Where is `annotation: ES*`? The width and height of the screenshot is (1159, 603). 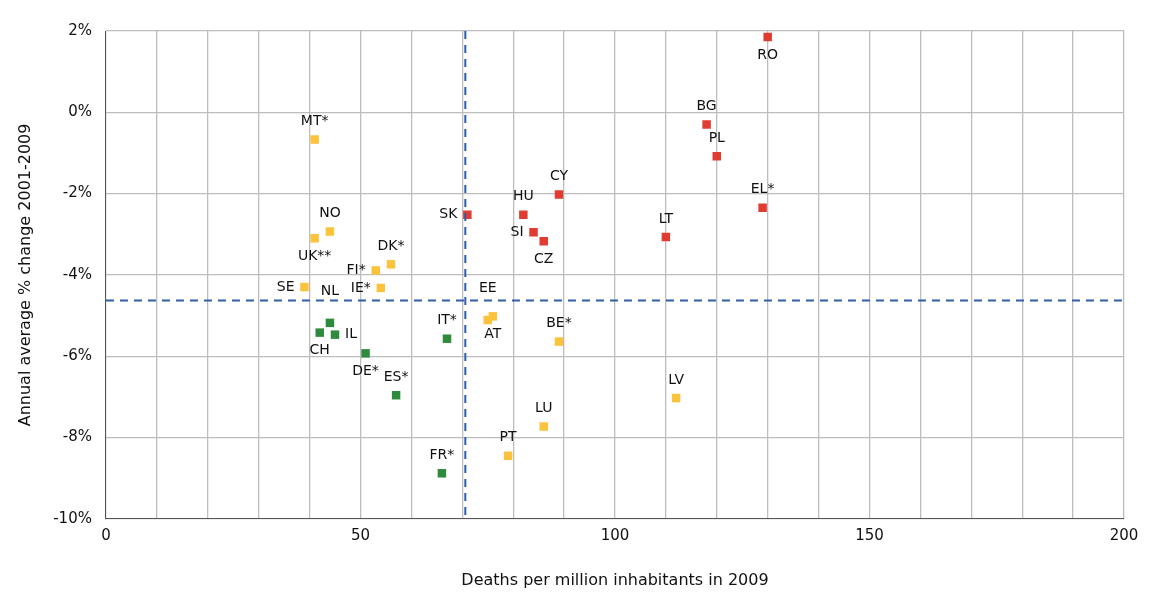
annotation: ES* is located at coordinates (396, 375).